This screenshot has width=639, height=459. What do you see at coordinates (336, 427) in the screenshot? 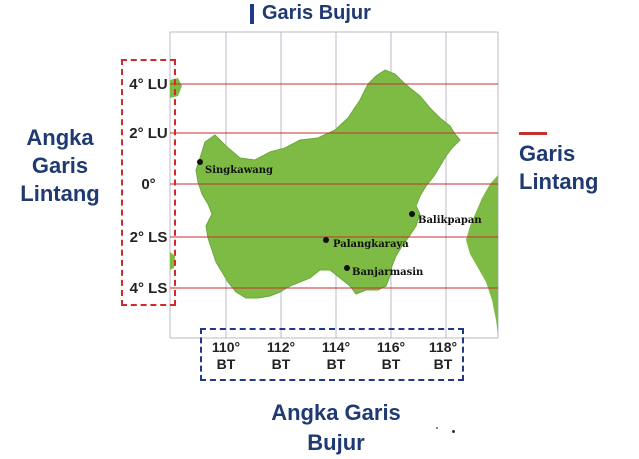
I see `longitude-number-title: Angka Garis Bujur` at bounding box center [336, 427].